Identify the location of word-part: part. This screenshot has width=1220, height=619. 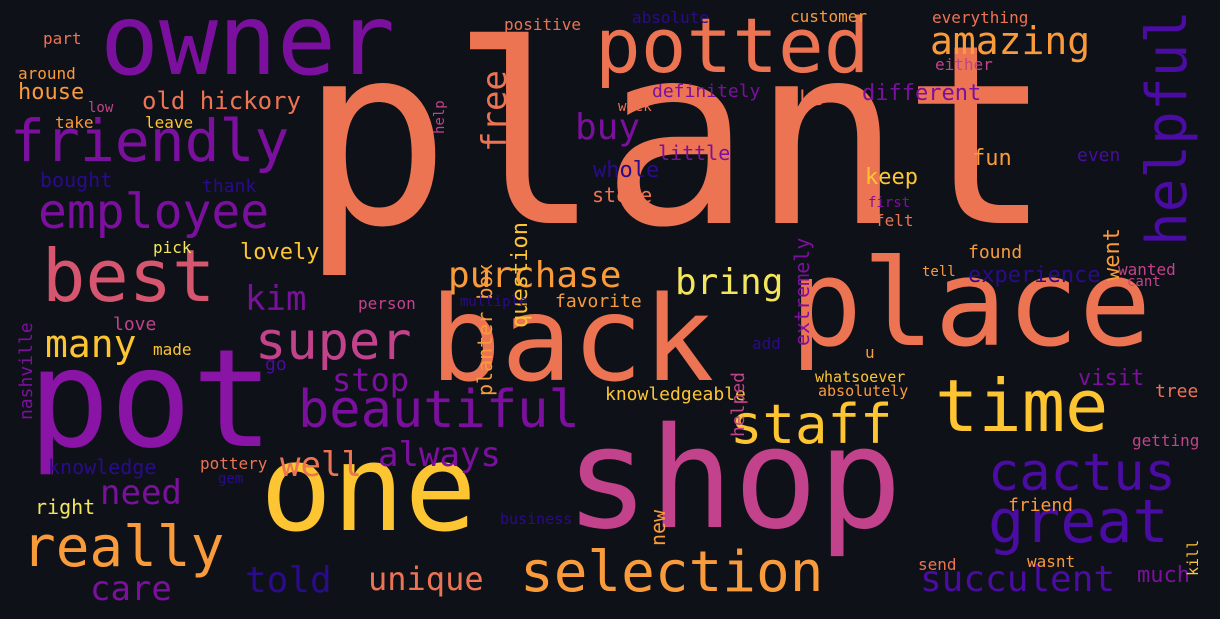
(62, 38).